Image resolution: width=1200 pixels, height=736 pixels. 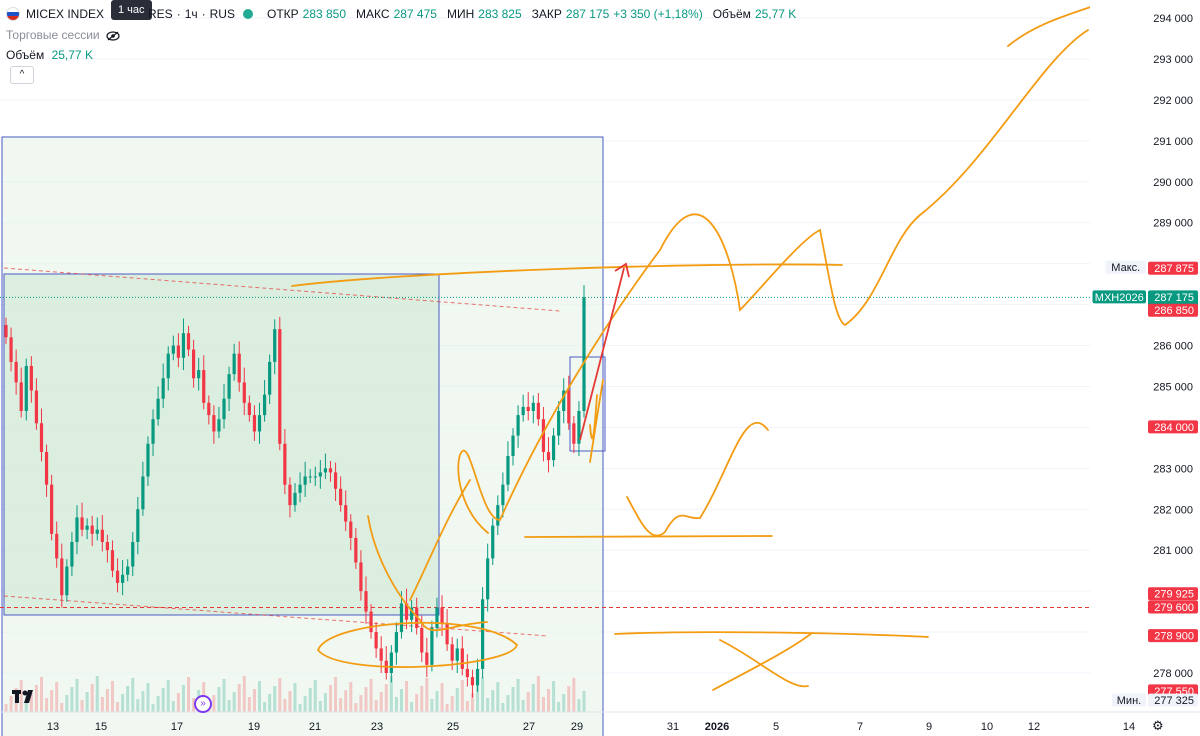 I want to click on price-label-text: 284 000, so click(x=1174, y=428).